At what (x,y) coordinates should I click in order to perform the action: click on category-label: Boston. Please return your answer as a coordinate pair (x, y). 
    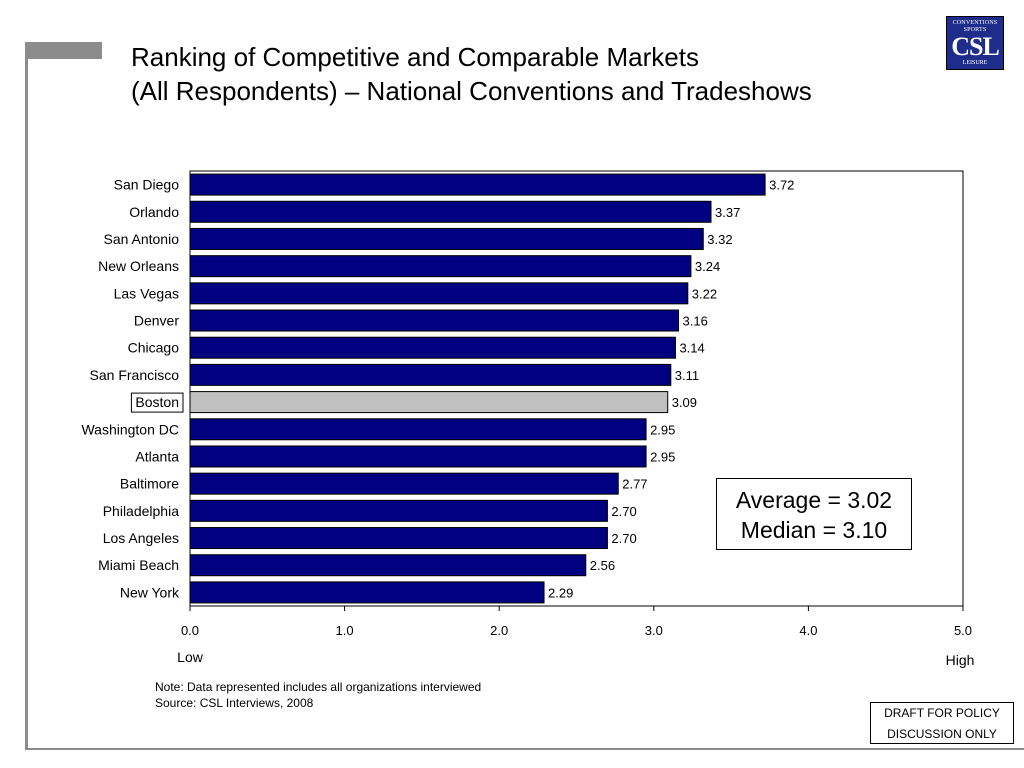
    Looking at the image, I should click on (157, 402).